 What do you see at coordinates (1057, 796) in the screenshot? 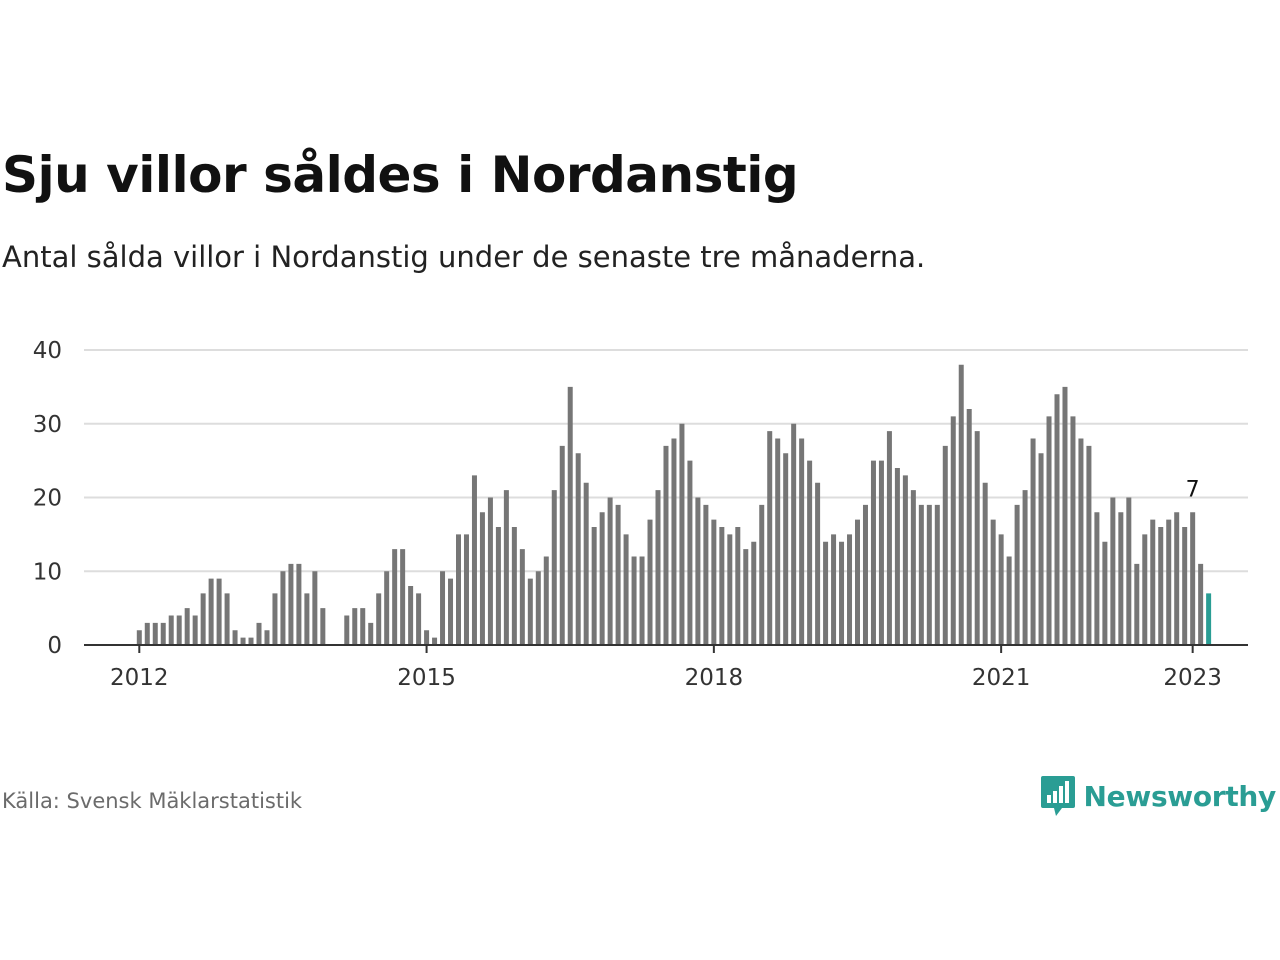
I see `newsworthy-logo-icon` at bounding box center [1057, 796].